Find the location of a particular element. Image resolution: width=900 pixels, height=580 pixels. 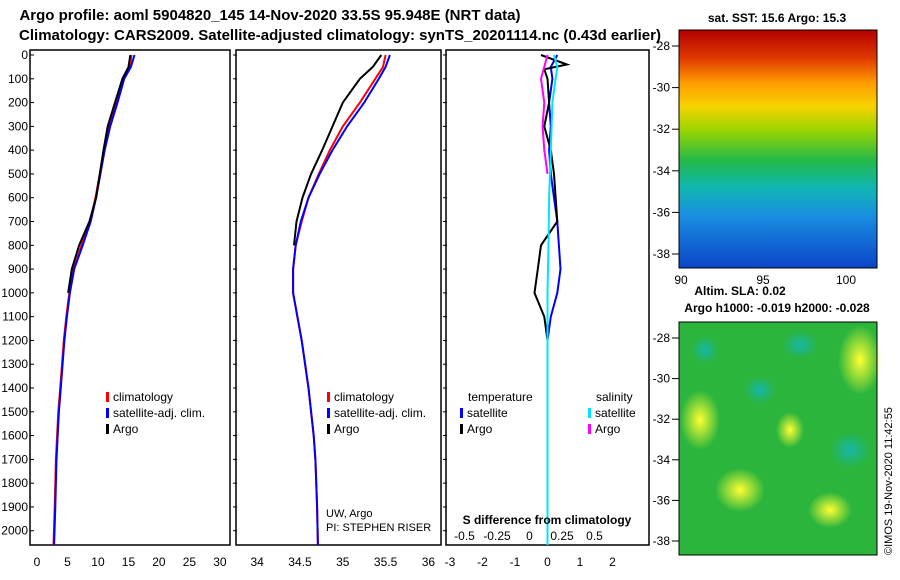

sst-map-image is located at coordinates (778, 149).